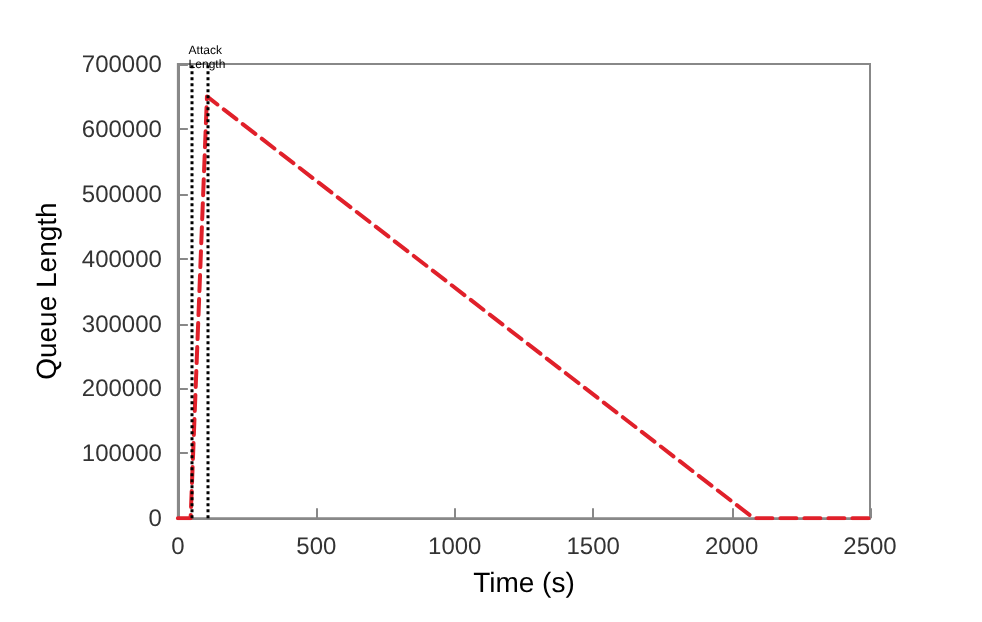 The image size is (982, 622). Describe the element at coordinates (122, 193) in the screenshot. I see `y-tick-label: 500000` at that location.